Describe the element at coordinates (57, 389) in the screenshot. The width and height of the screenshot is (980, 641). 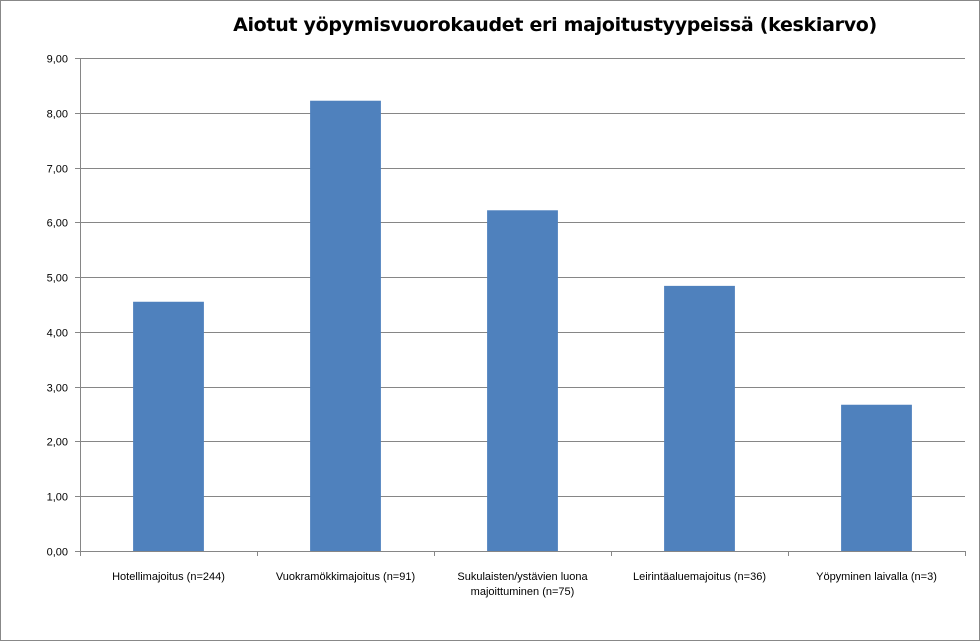
I see `y-tick-label: 3,00` at that location.